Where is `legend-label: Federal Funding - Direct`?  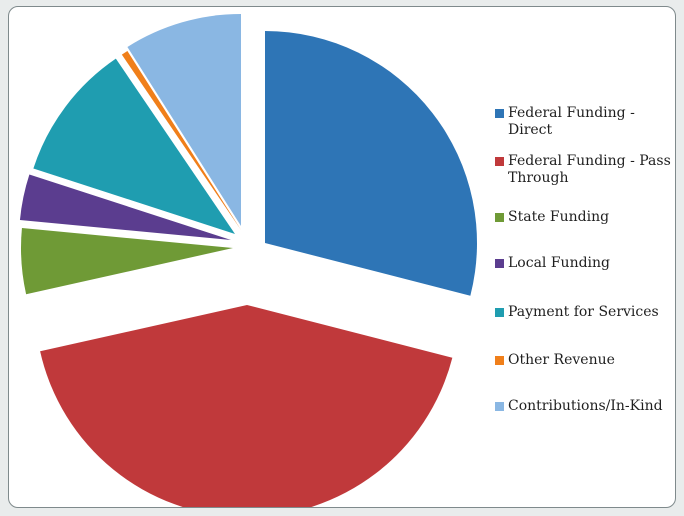 legend-label: Federal Funding - Direct is located at coordinates (571, 121).